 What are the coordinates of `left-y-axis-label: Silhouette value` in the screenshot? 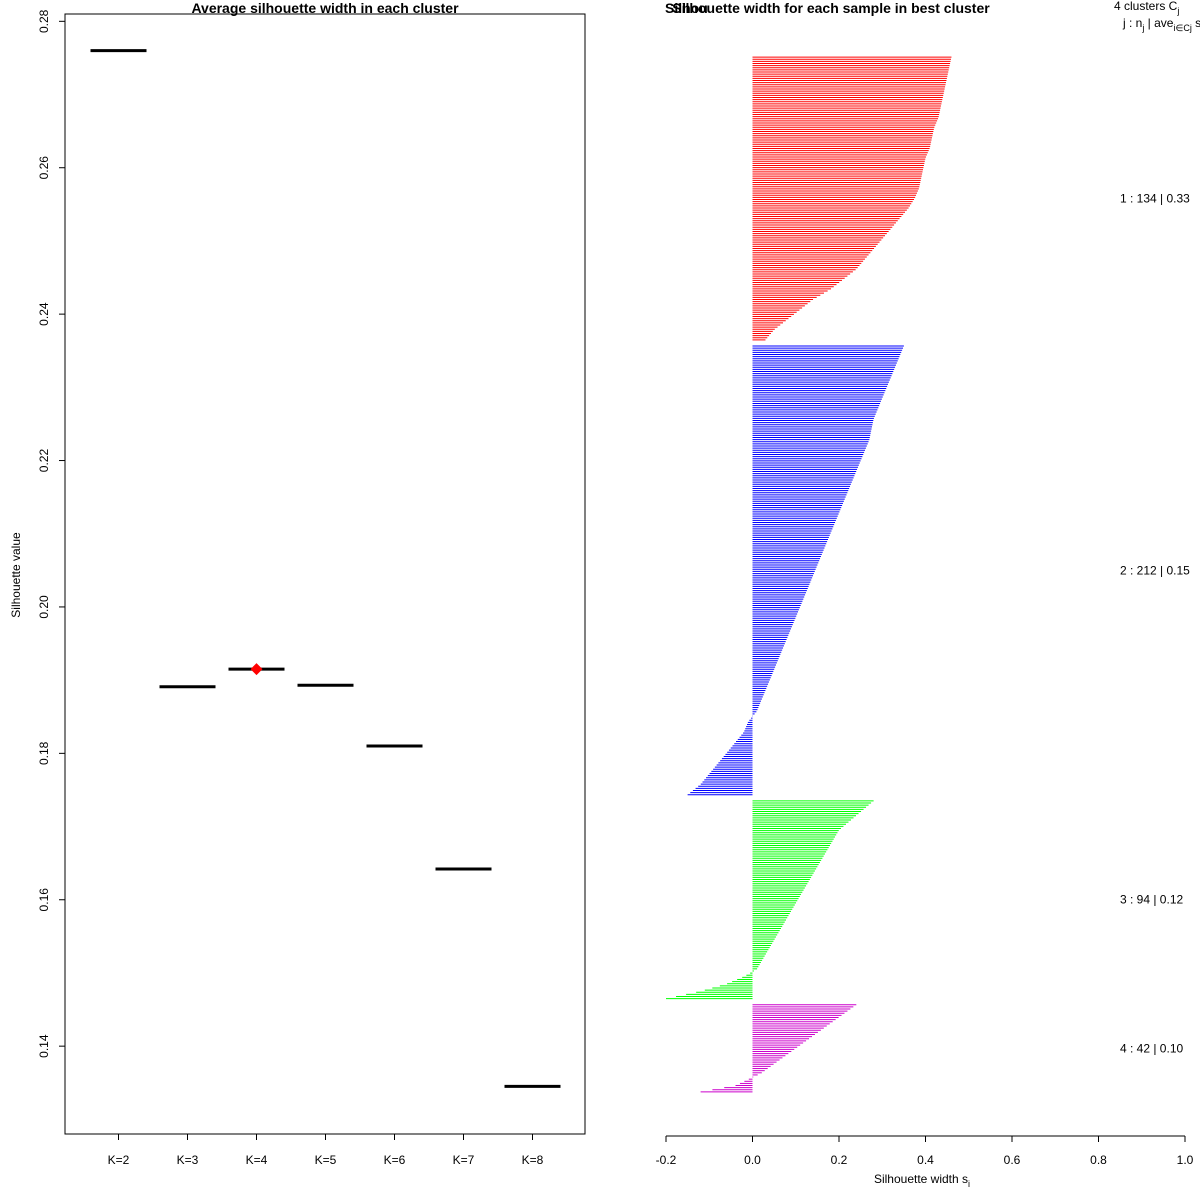 It's located at (16, 575).